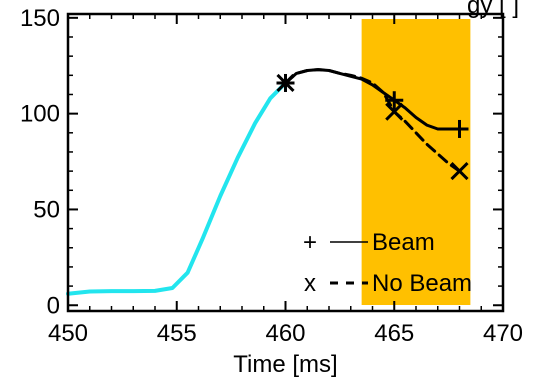 This screenshot has height=386, width=535. I want to click on y-tick-label: 150, so click(40, 18).